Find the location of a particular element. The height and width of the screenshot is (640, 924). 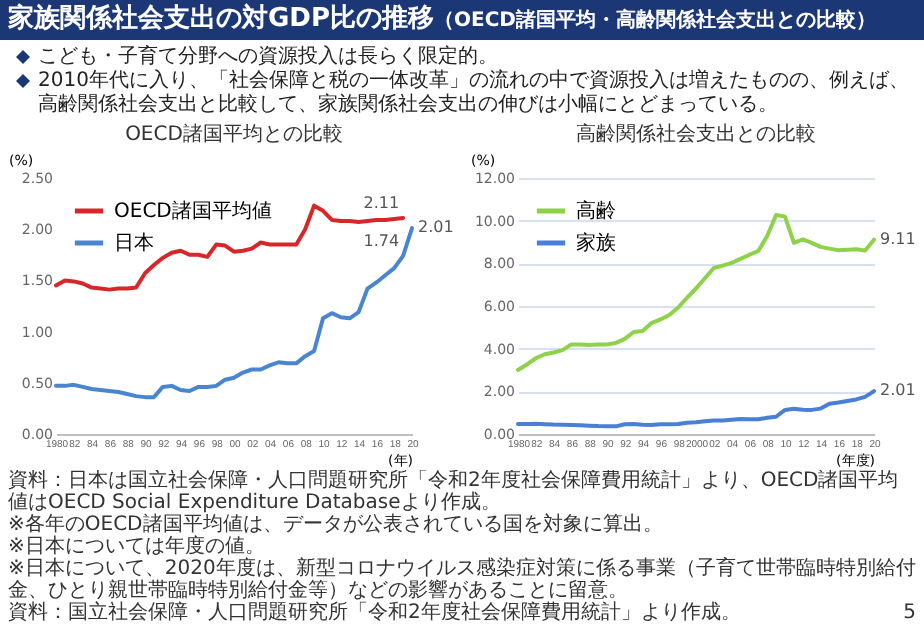

text: 5 is located at coordinates (909, 613).